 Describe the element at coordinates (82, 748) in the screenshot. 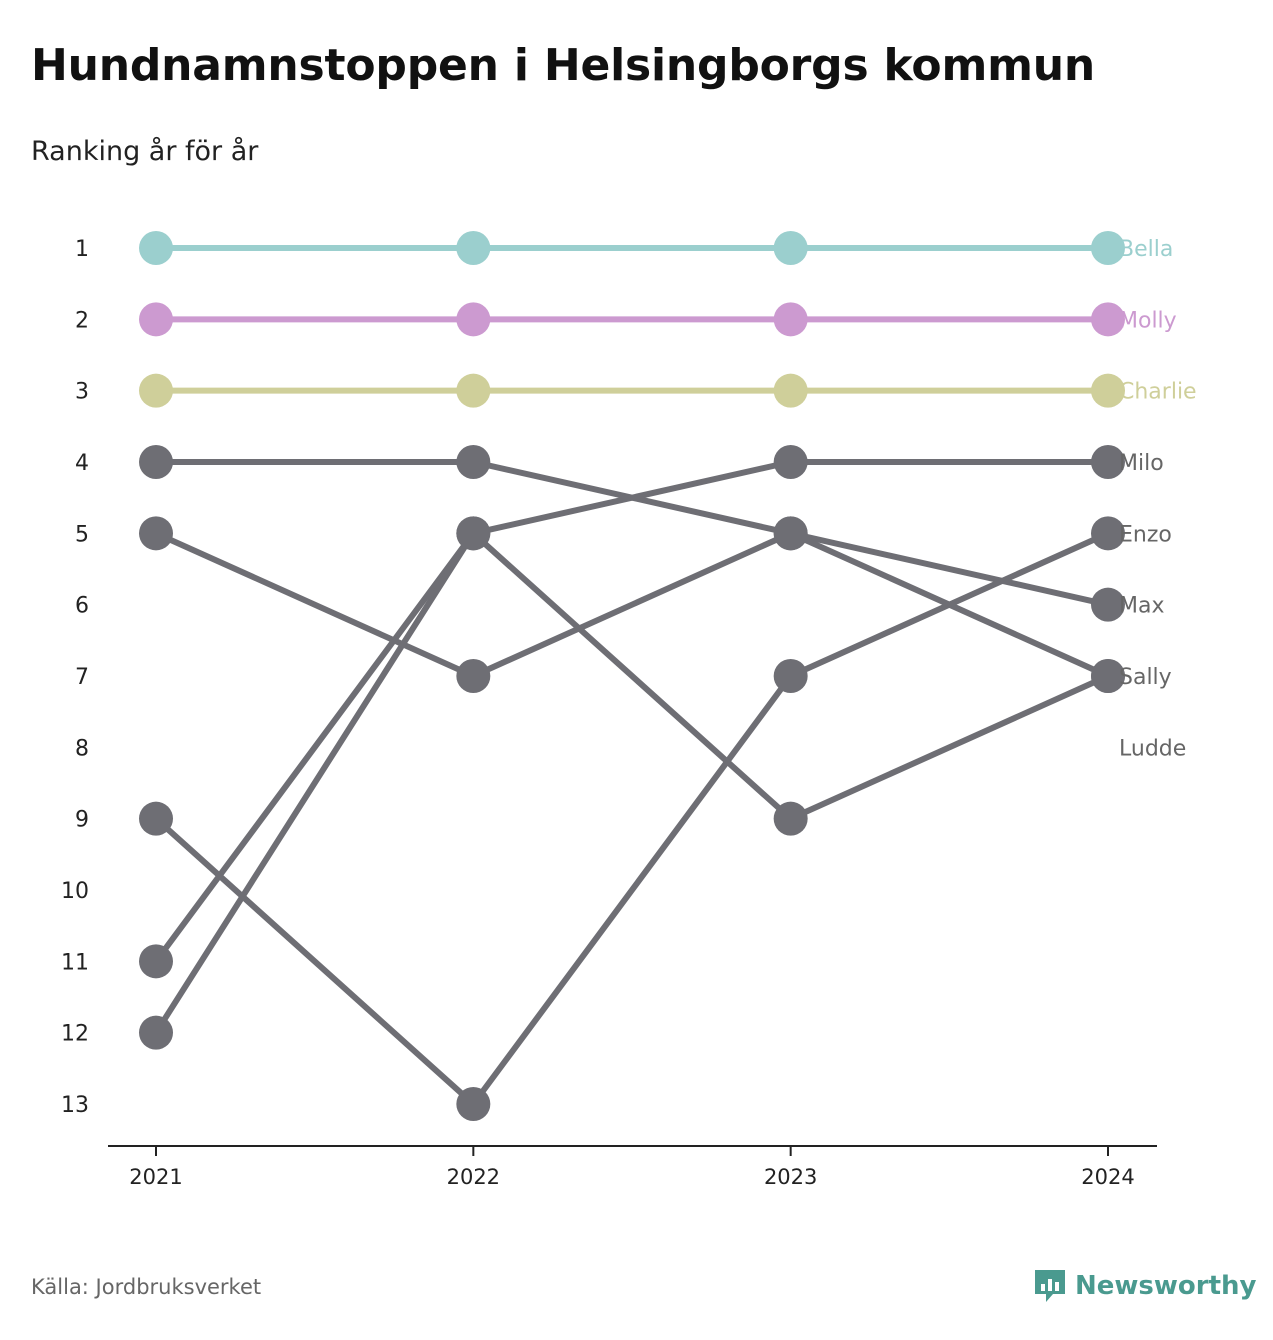

I see `y-tick-label: 8` at that location.